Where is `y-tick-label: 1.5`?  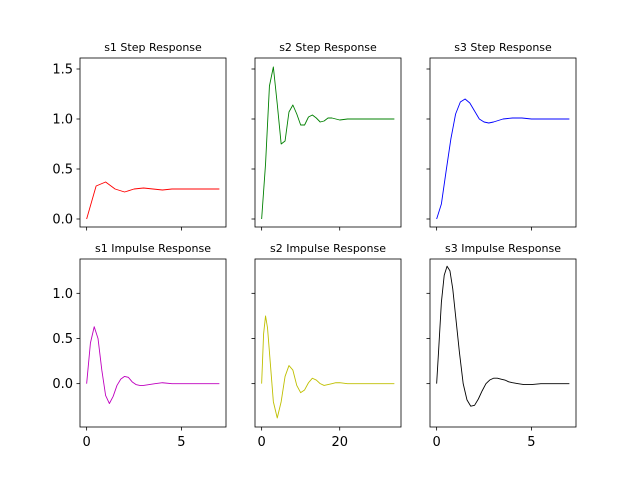 y-tick-label: 1.5 is located at coordinates (62, 70).